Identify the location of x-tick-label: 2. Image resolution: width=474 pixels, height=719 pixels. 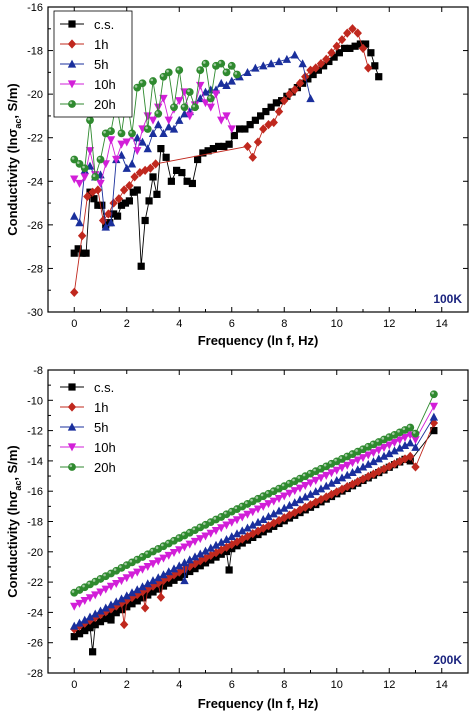
(127, 685).